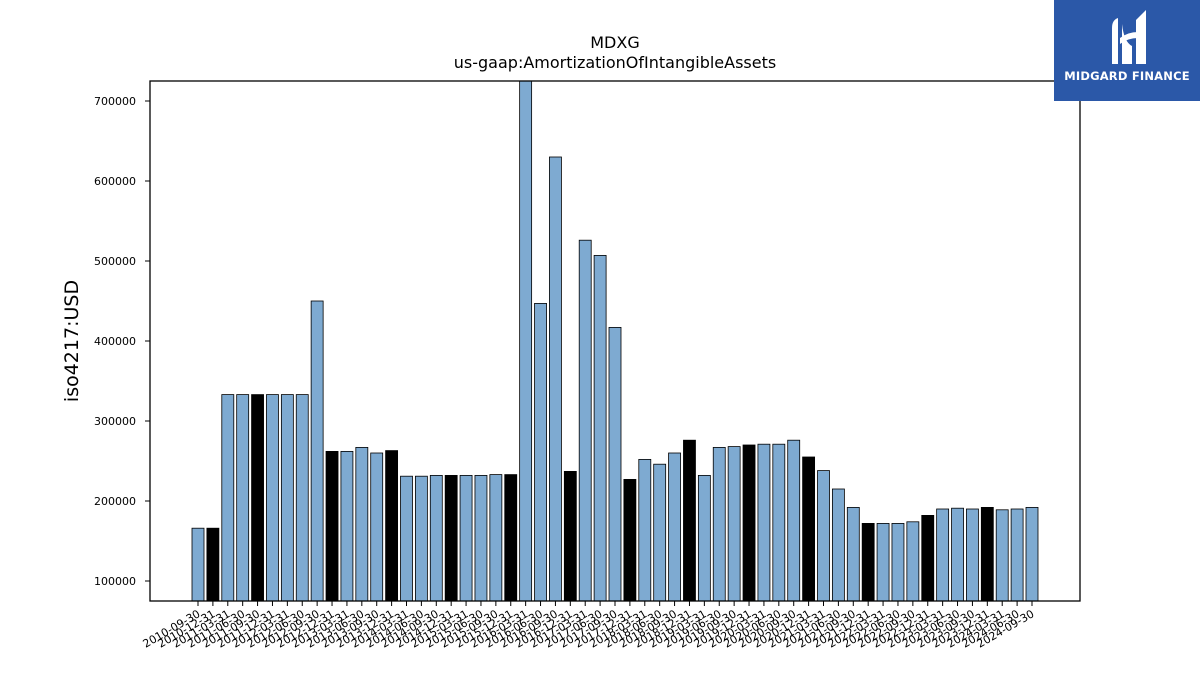 This screenshot has width=1200, height=675. What do you see at coordinates (115, 261) in the screenshot?
I see `y-tick-label: 500000` at bounding box center [115, 261].